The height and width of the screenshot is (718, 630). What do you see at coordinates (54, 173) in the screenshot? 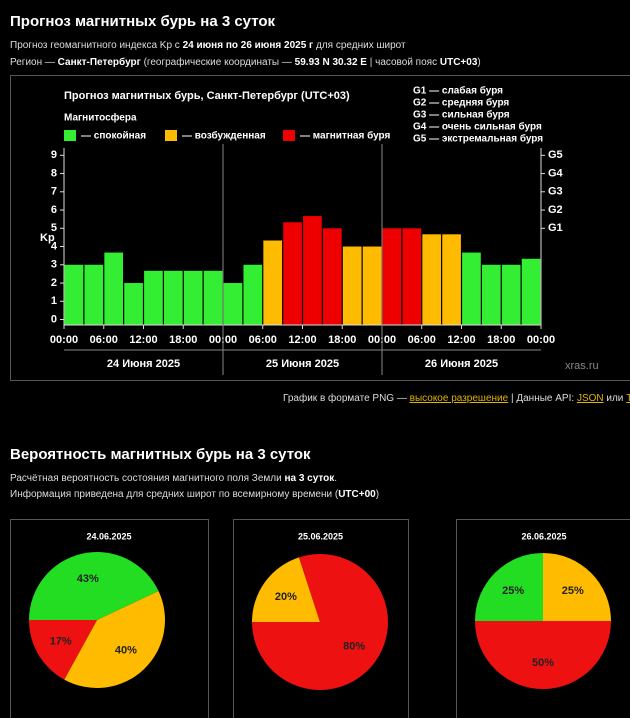
I see `y-tick-label: 8` at bounding box center [54, 173].